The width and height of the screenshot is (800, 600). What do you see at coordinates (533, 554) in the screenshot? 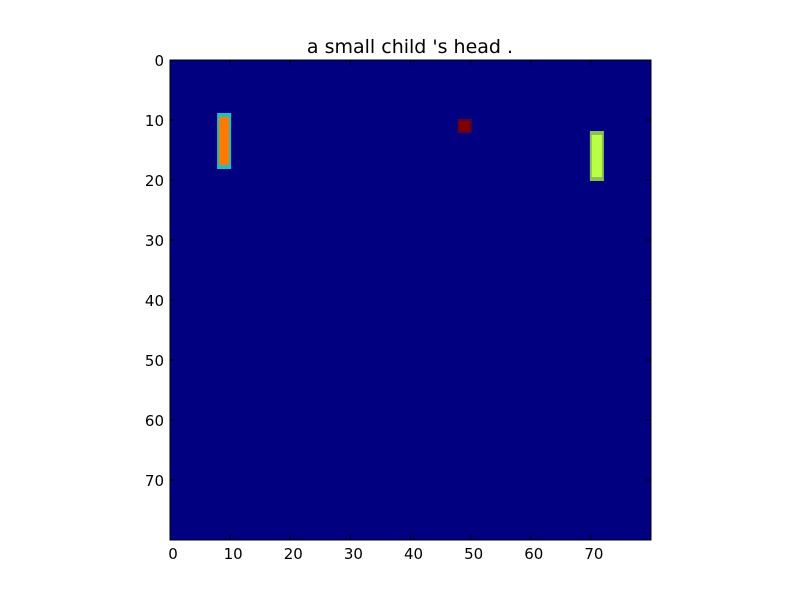
I see `x-tick-label: 60` at bounding box center [533, 554].